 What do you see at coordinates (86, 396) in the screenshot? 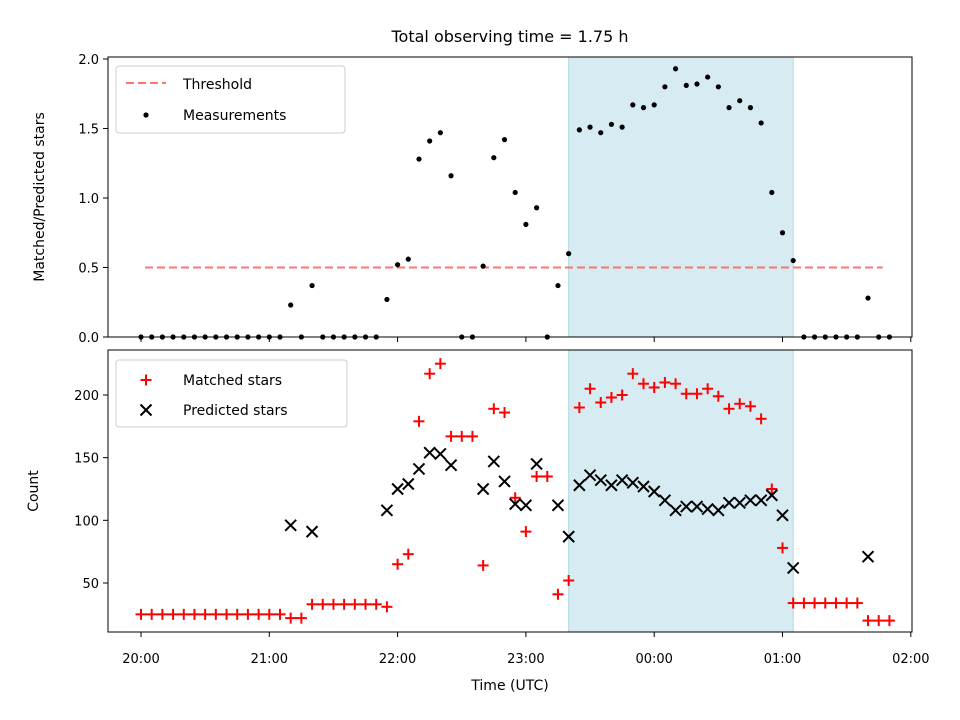
I see `count-y-tick-label: 200` at bounding box center [86, 396].